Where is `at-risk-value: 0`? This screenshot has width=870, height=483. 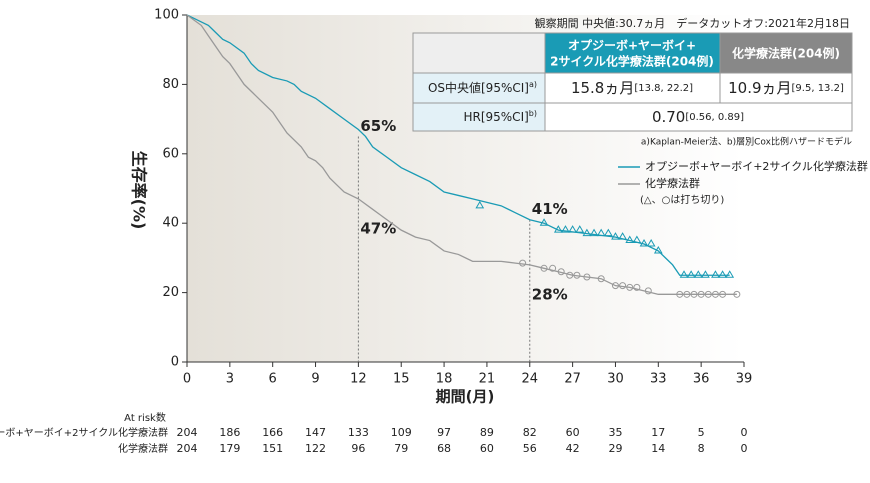 at-risk-value: 0 is located at coordinates (744, 448).